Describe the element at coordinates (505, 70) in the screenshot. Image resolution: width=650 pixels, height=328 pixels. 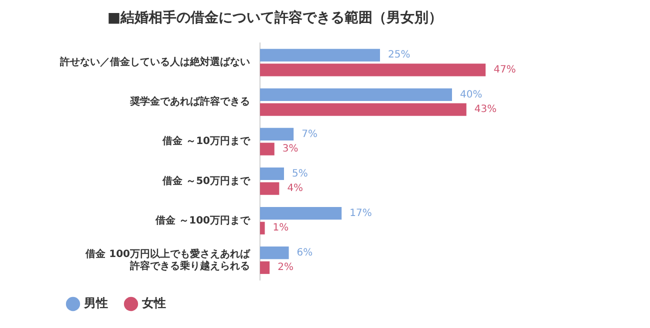
I see `data-label: 47%` at that location.